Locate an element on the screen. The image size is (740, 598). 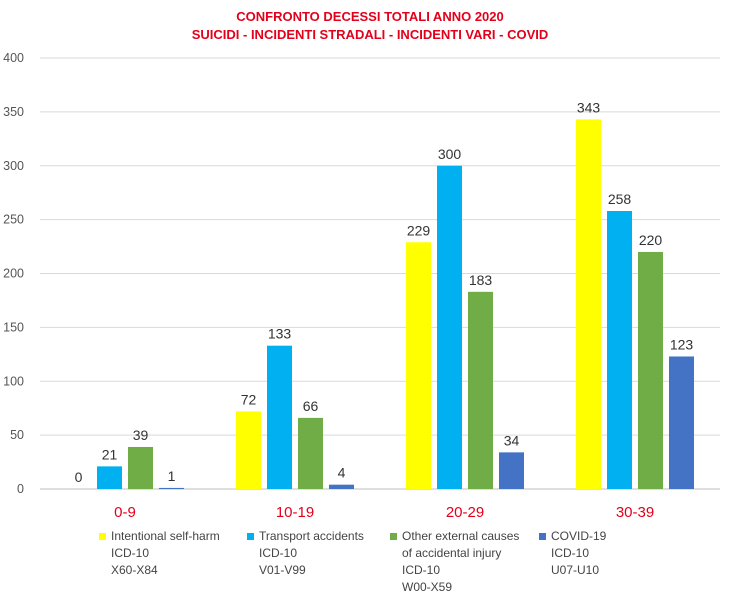
y-tick-label: 300 is located at coordinates (13, 166).